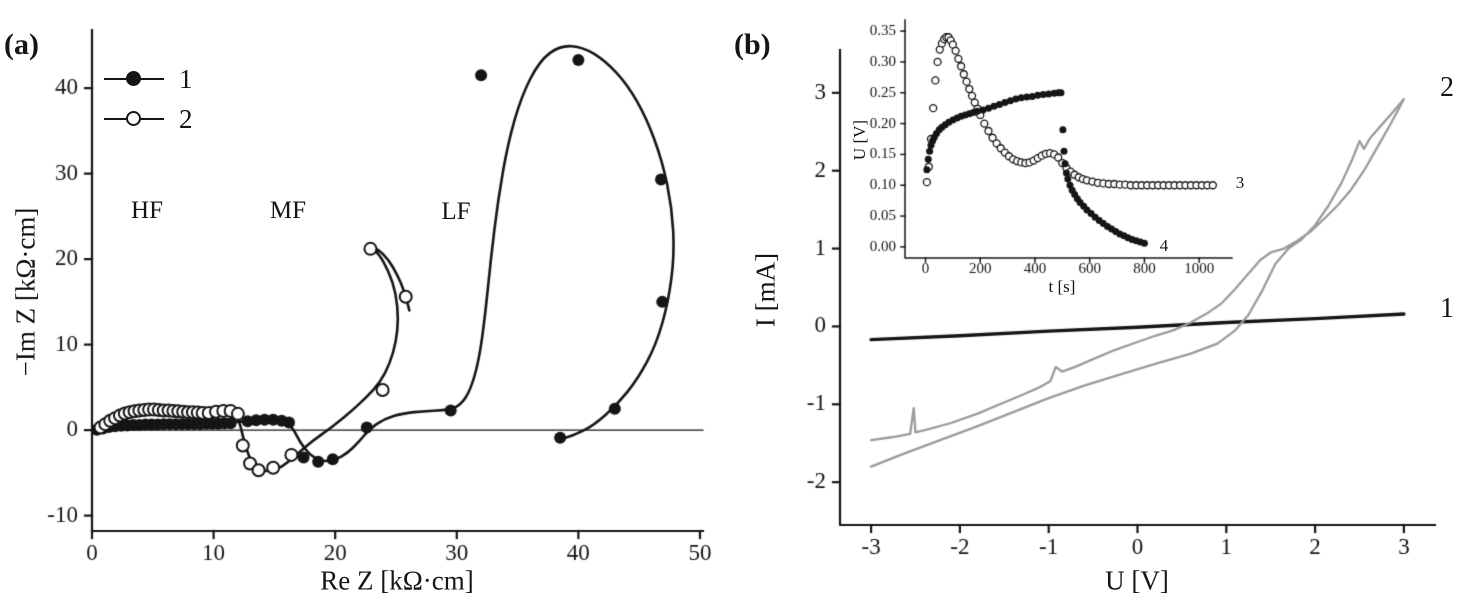 This screenshot has width=1463, height=611. I want to click on filled-circle-marker-icon, so click(134, 79).